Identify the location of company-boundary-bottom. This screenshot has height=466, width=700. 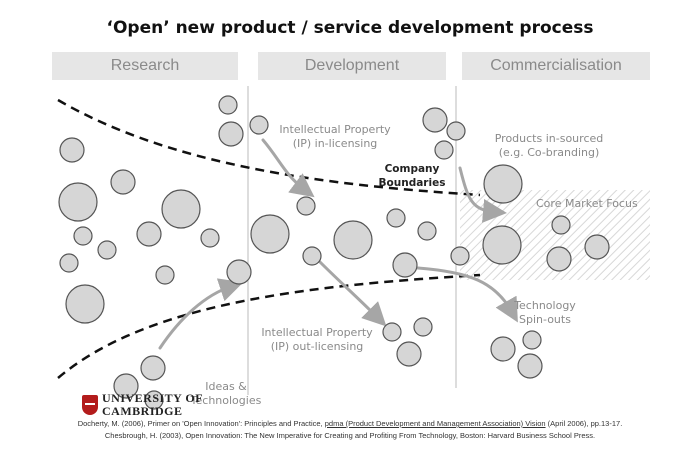
(269, 326).